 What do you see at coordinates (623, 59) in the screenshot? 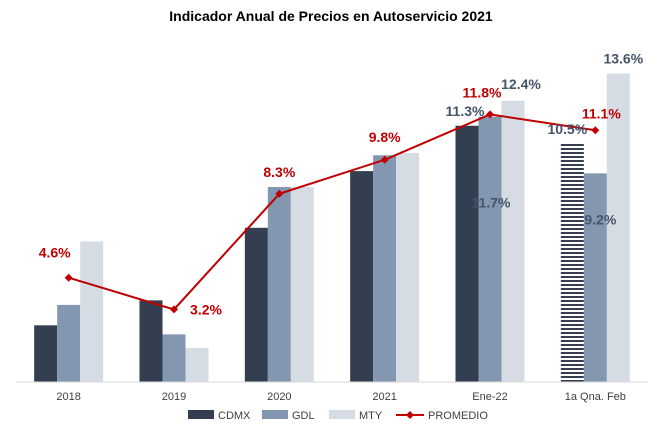
I see `label-mty-1a-qna-feb: 13.6%` at bounding box center [623, 59].